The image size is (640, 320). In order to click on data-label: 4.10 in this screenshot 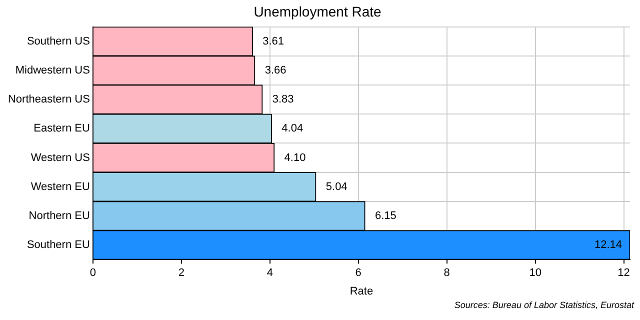, I will do `click(295, 158)`.